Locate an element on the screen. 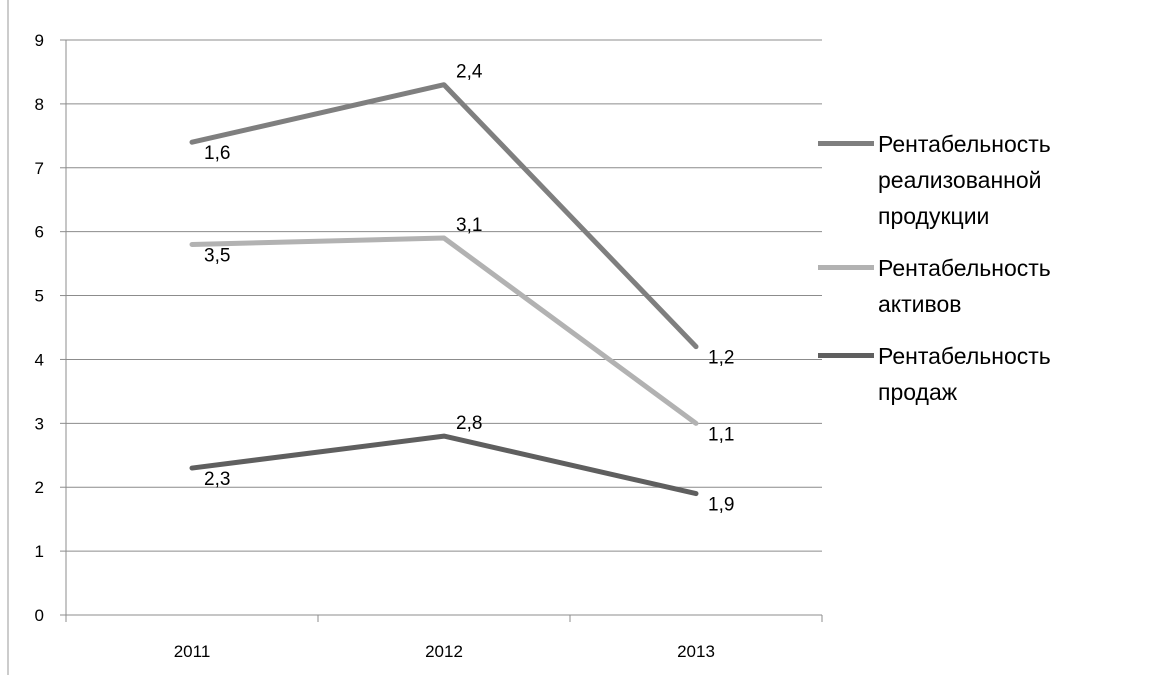 The image size is (1152, 675). y-tick-label: 8 is located at coordinates (39, 104).